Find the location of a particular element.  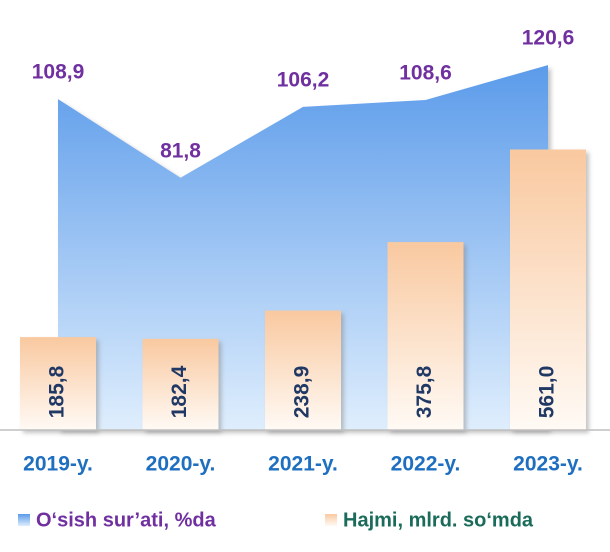

bar-value-label: 185,8 is located at coordinates (57, 391).